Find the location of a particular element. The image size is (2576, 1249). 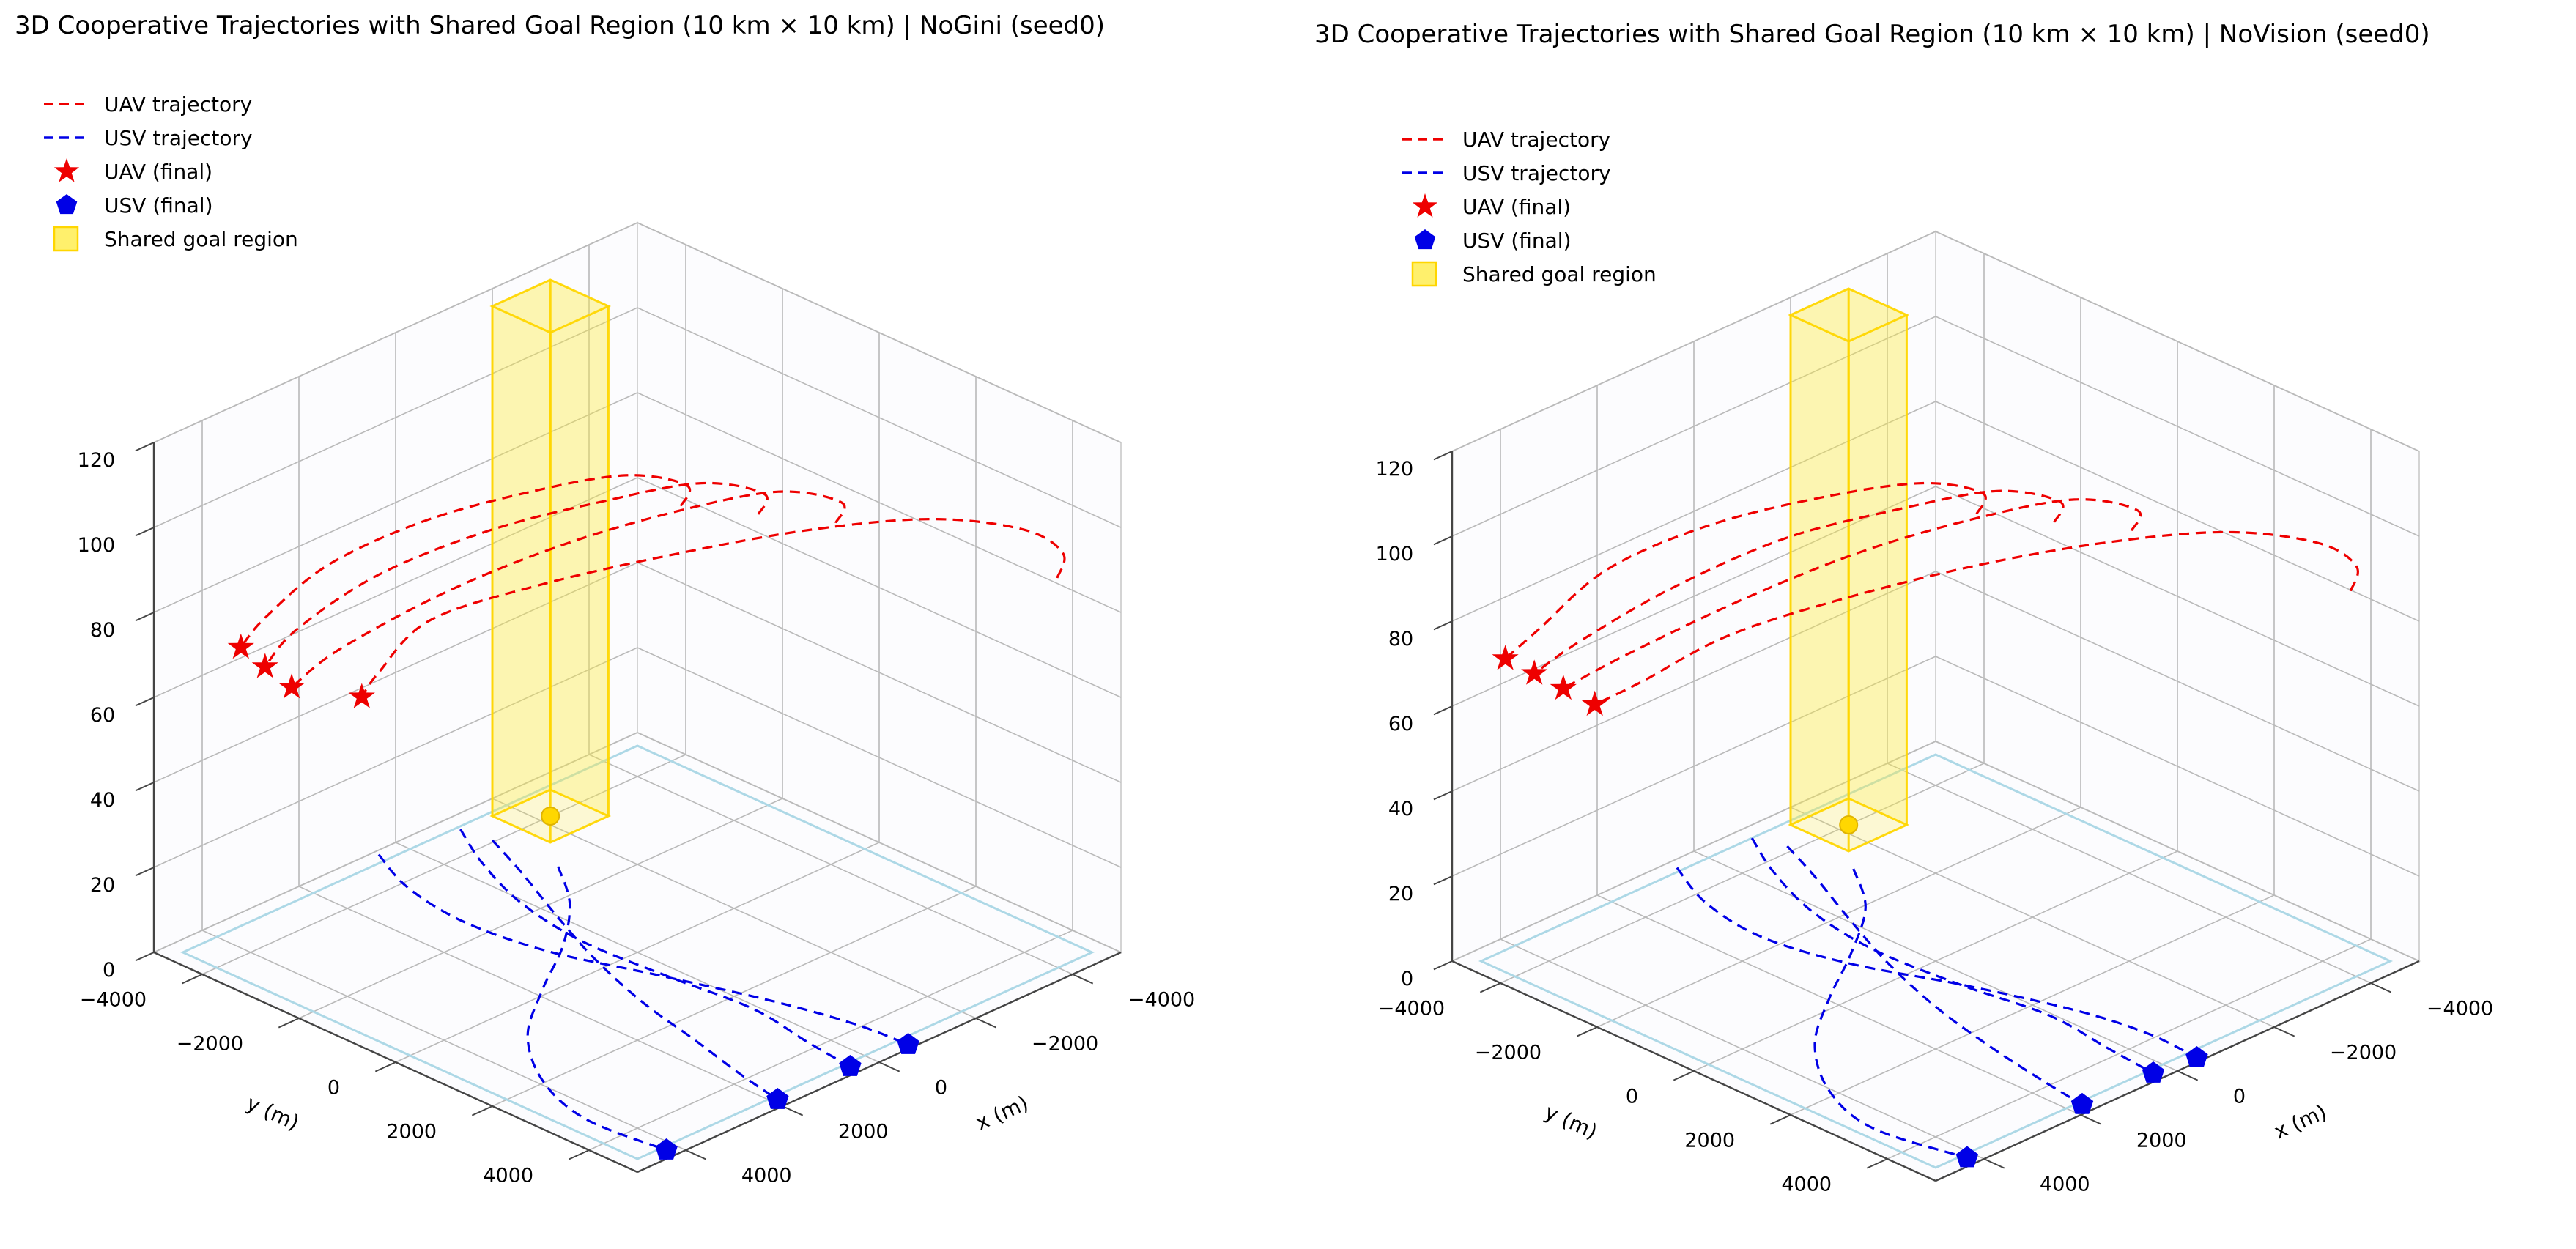

svg-text: 20 is located at coordinates (1400, 894).